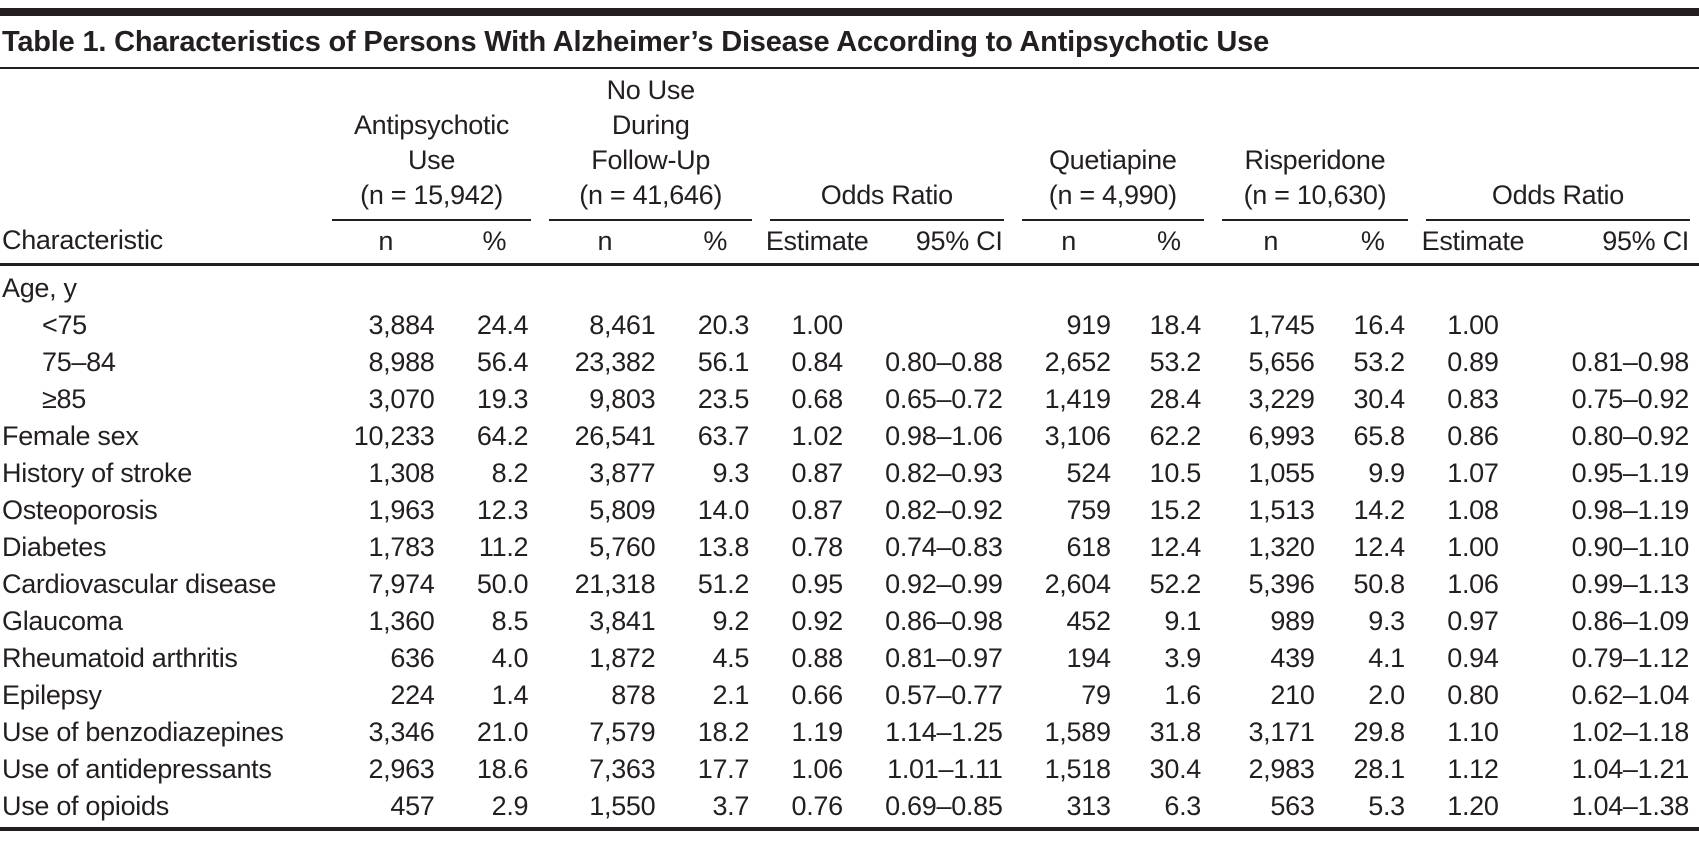 The width and height of the screenshot is (1699, 841). I want to click on cell-odds-ratio-1-ci: 0.74–0.83, so click(944, 547).